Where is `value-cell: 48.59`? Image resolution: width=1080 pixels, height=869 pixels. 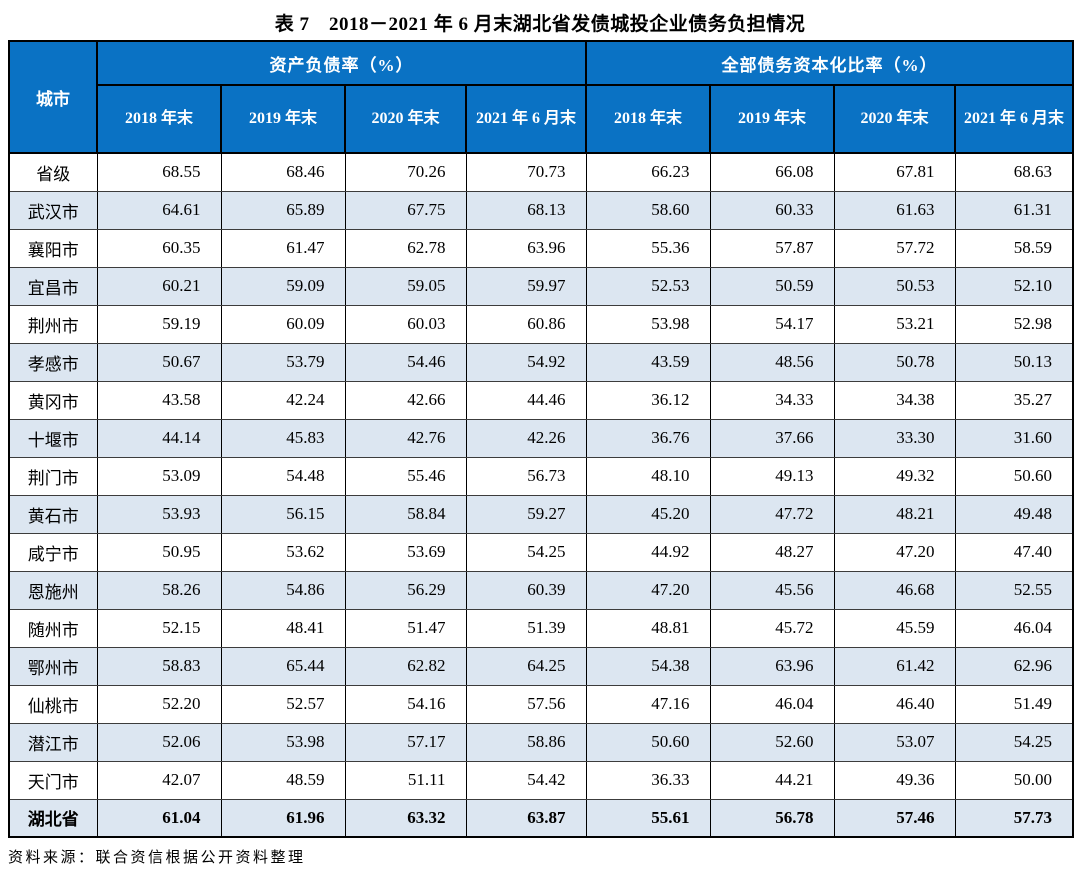
value-cell: 48.59 is located at coordinates (283, 780).